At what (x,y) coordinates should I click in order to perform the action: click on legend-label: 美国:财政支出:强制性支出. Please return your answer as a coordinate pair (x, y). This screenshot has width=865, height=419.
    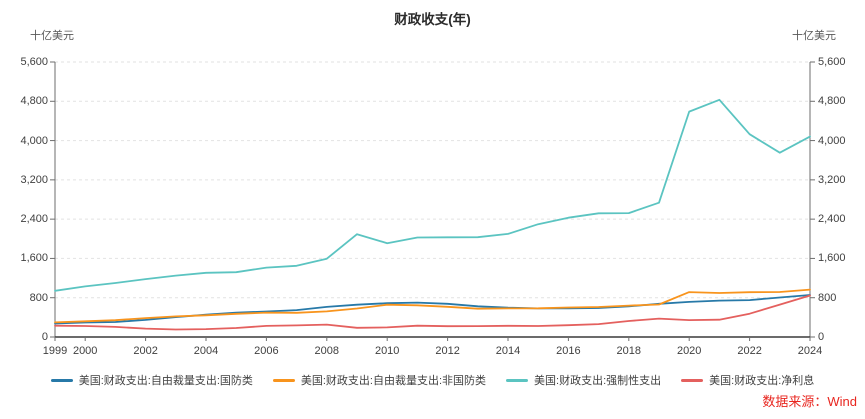
    Looking at the image, I should click on (598, 381).